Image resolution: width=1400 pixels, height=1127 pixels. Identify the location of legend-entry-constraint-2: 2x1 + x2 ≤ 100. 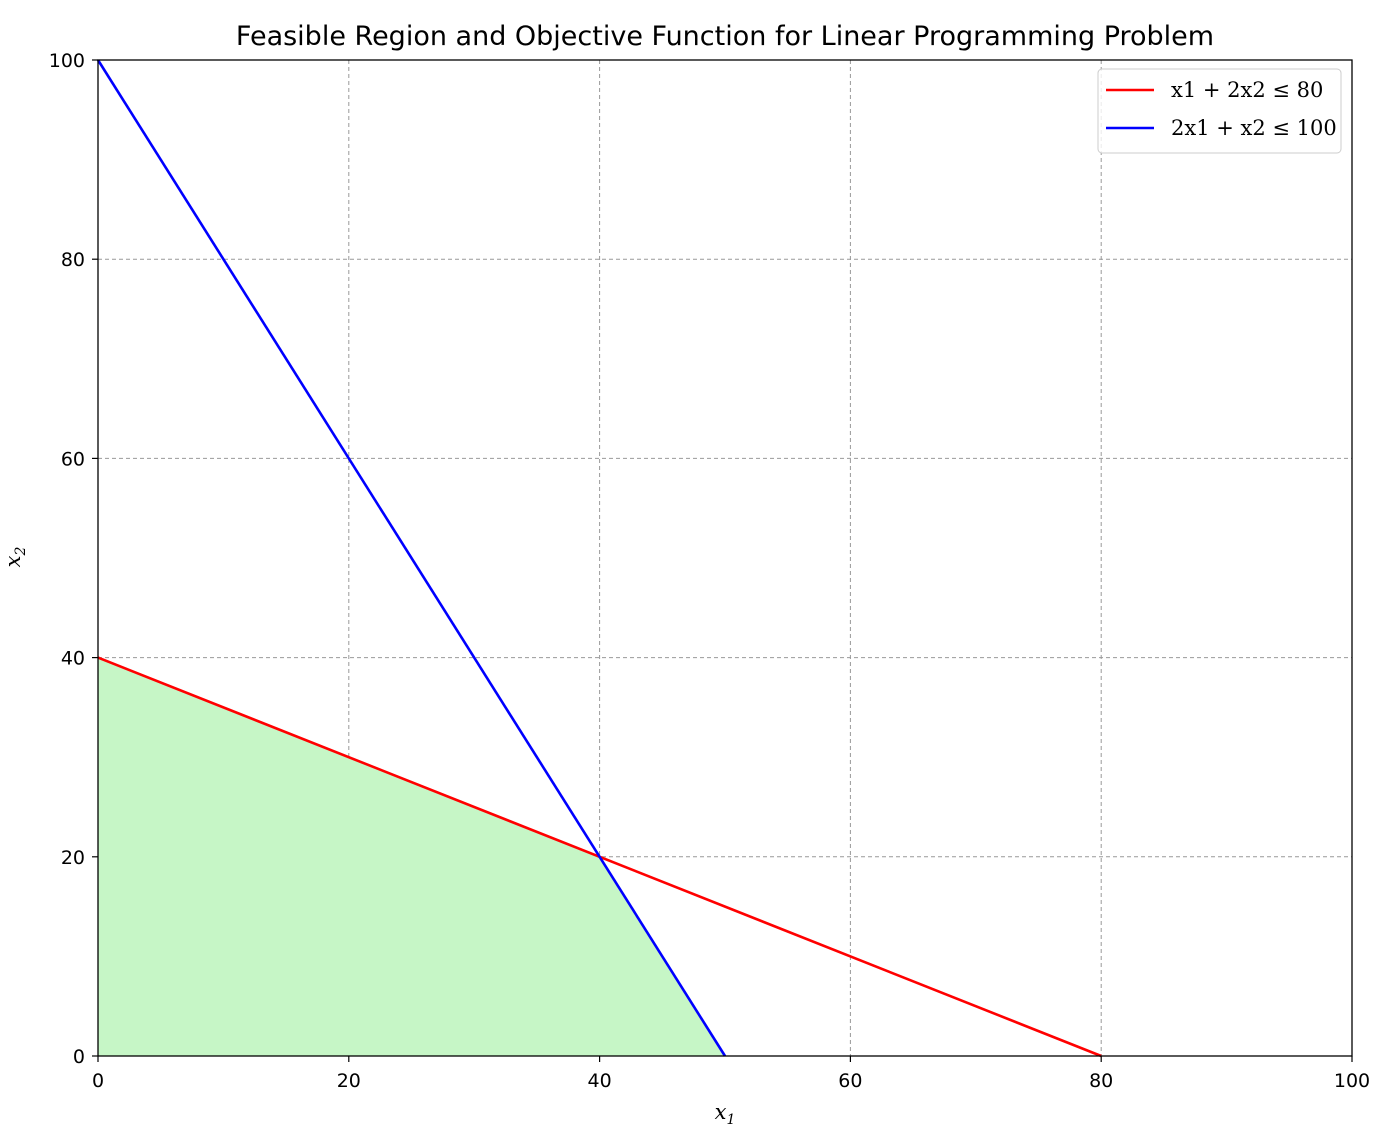
(1254, 128).